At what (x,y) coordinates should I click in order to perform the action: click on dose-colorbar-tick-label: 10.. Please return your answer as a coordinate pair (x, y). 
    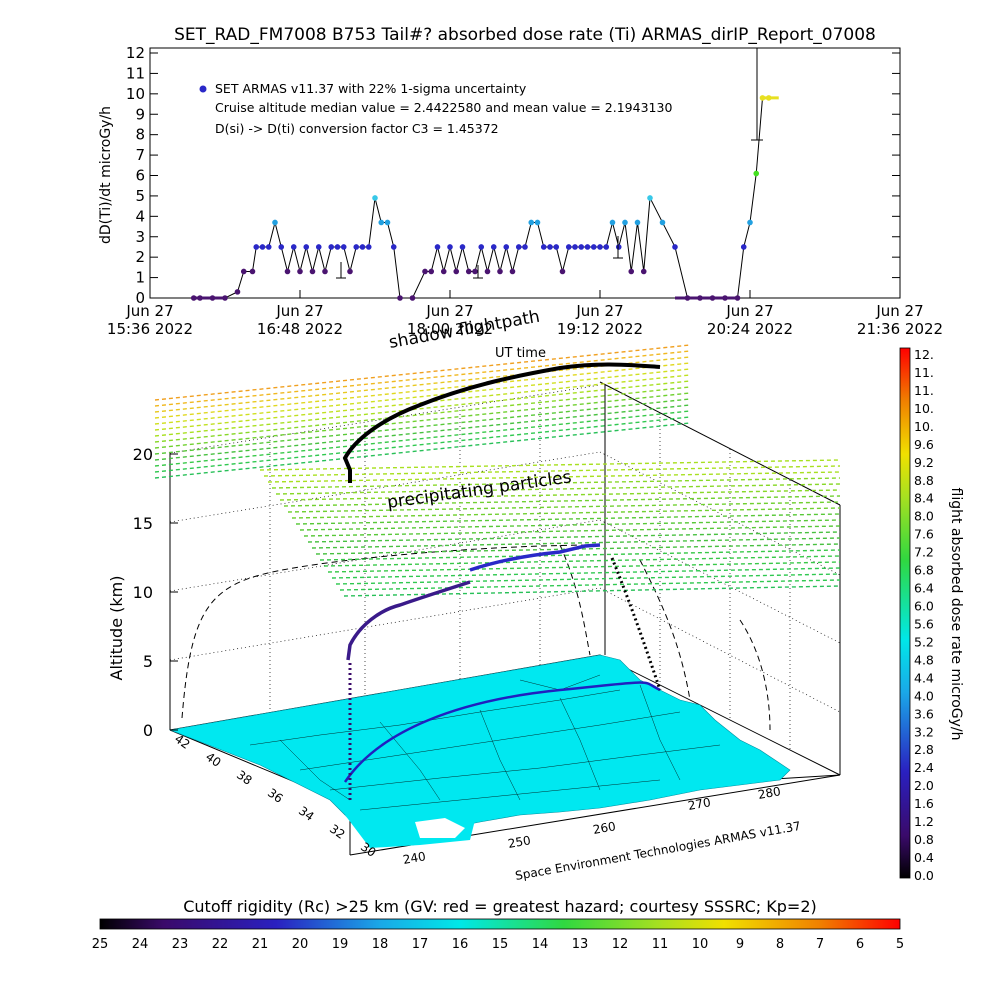
    Looking at the image, I should click on (924, 426).